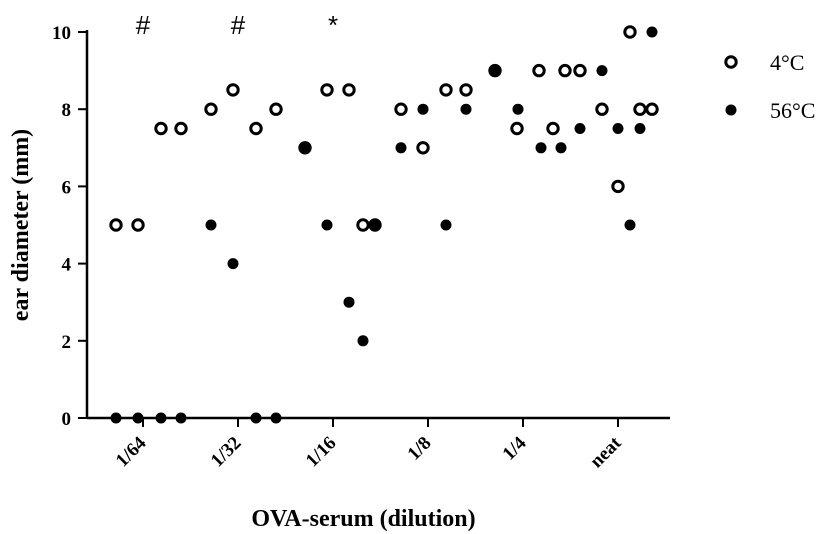 The image size is (840, 534). What do you see at coordinates (515, 448) in the screenshot?
I see `x-tick-label: 1/4` at bounding box center [515, 448].